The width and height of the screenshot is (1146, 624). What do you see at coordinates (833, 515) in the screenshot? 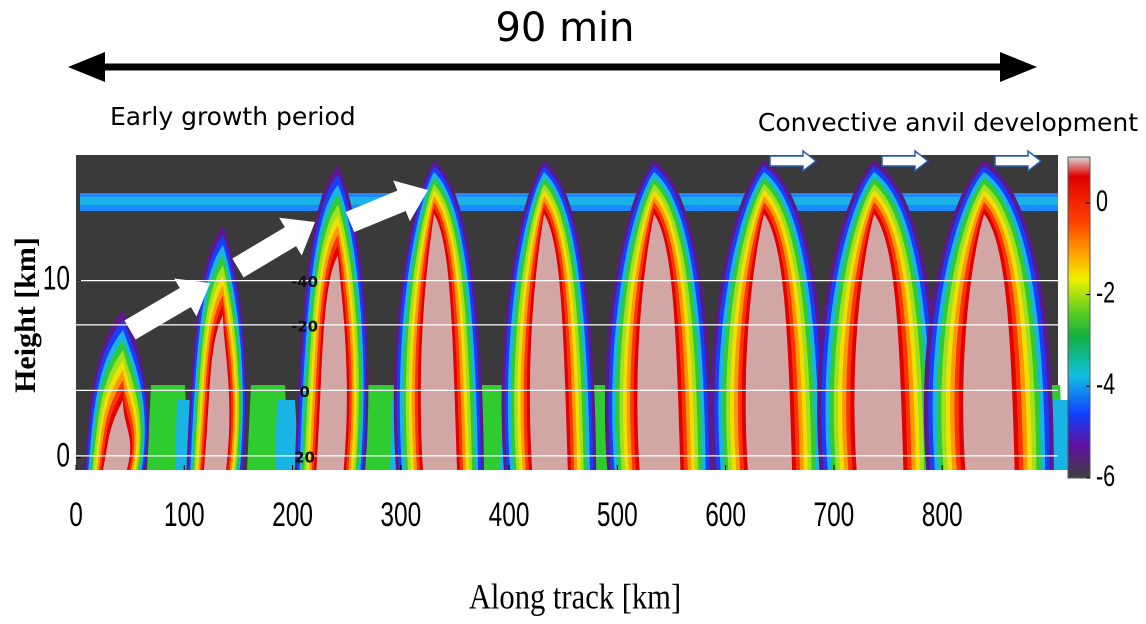
I see `x-tick-label: 700` at bounding box center [833, 515].